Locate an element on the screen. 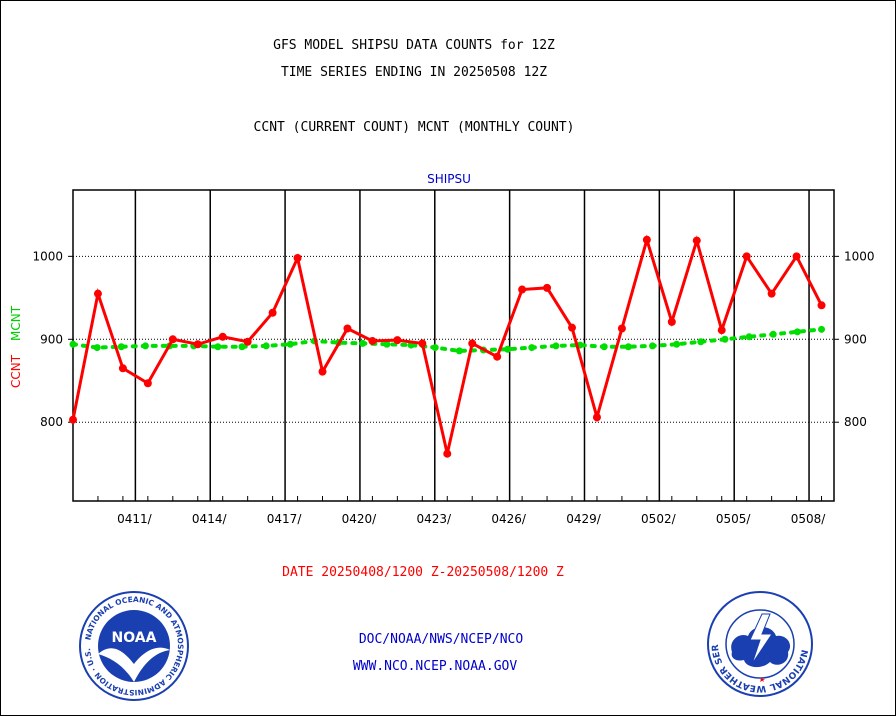 Image resolution: width=896 pixels, height=716 pixels. y-tick-label-left: 1000 is located at coordinates (47, 256).